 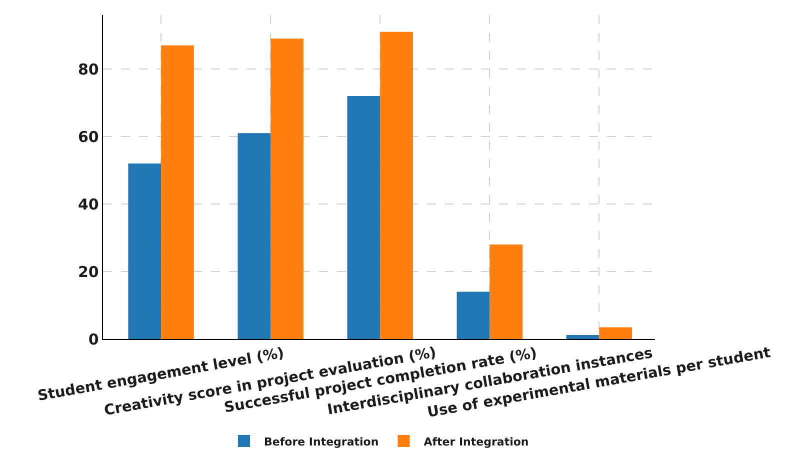 I want to click on y-tick-label: 0, so click(x=93, y=339).